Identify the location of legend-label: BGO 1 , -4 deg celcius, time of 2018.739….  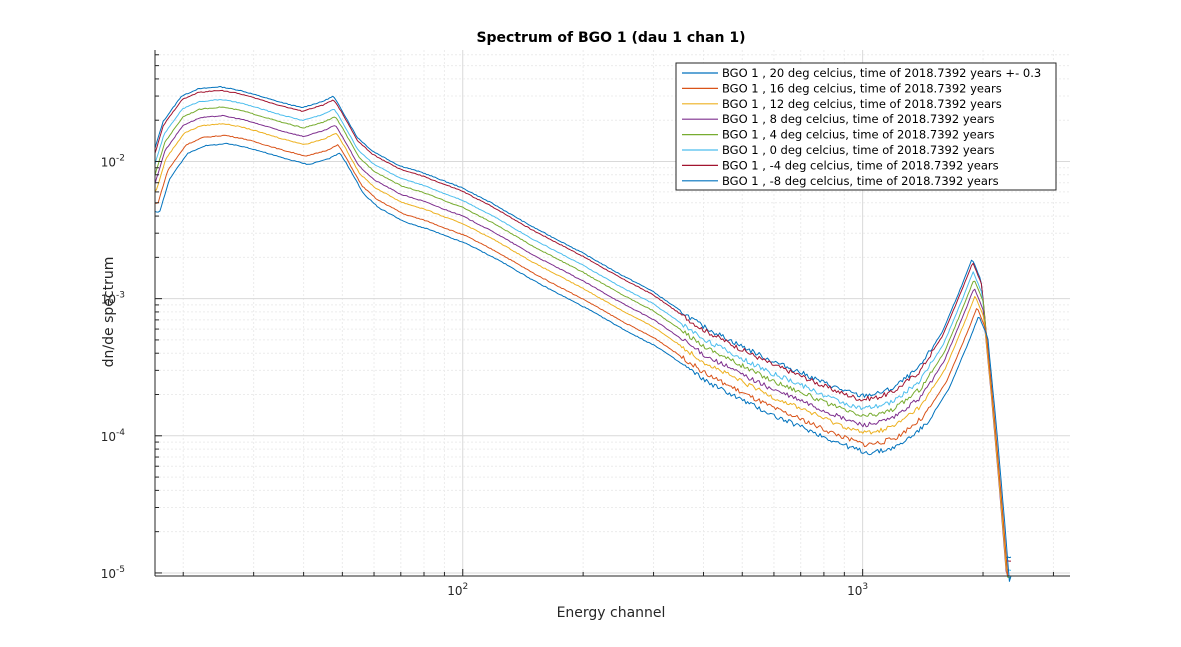
(860, 165).